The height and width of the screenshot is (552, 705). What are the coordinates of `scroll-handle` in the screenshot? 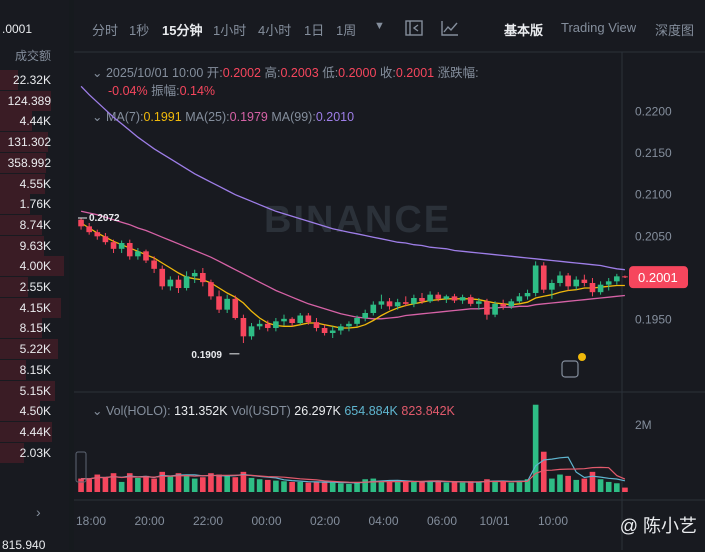 It's located at (81, 467).